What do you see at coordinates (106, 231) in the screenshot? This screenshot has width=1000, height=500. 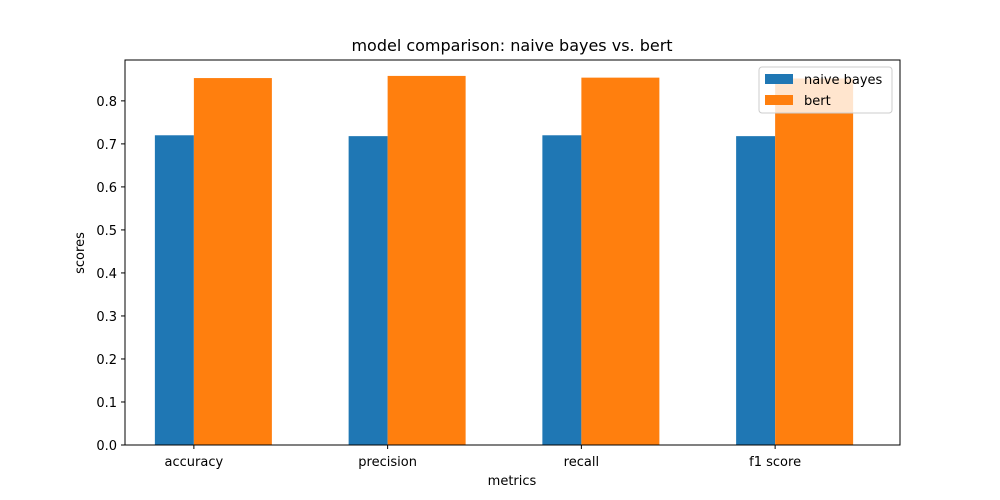 I see `y-tick-label: 0.5` at bounding box center [106, 231].